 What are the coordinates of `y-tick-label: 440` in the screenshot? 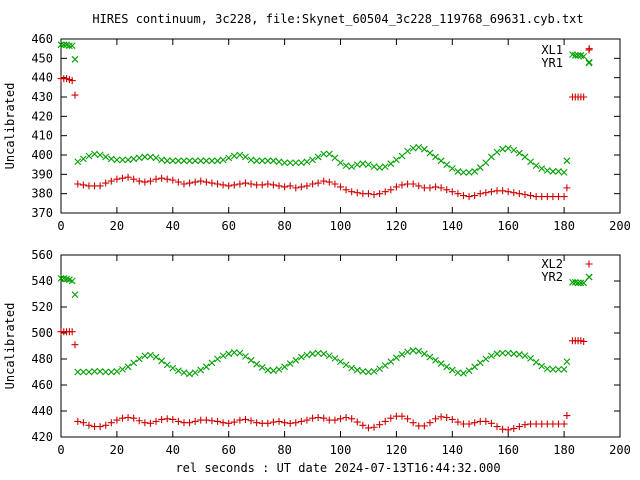 It's located at (42, 411).